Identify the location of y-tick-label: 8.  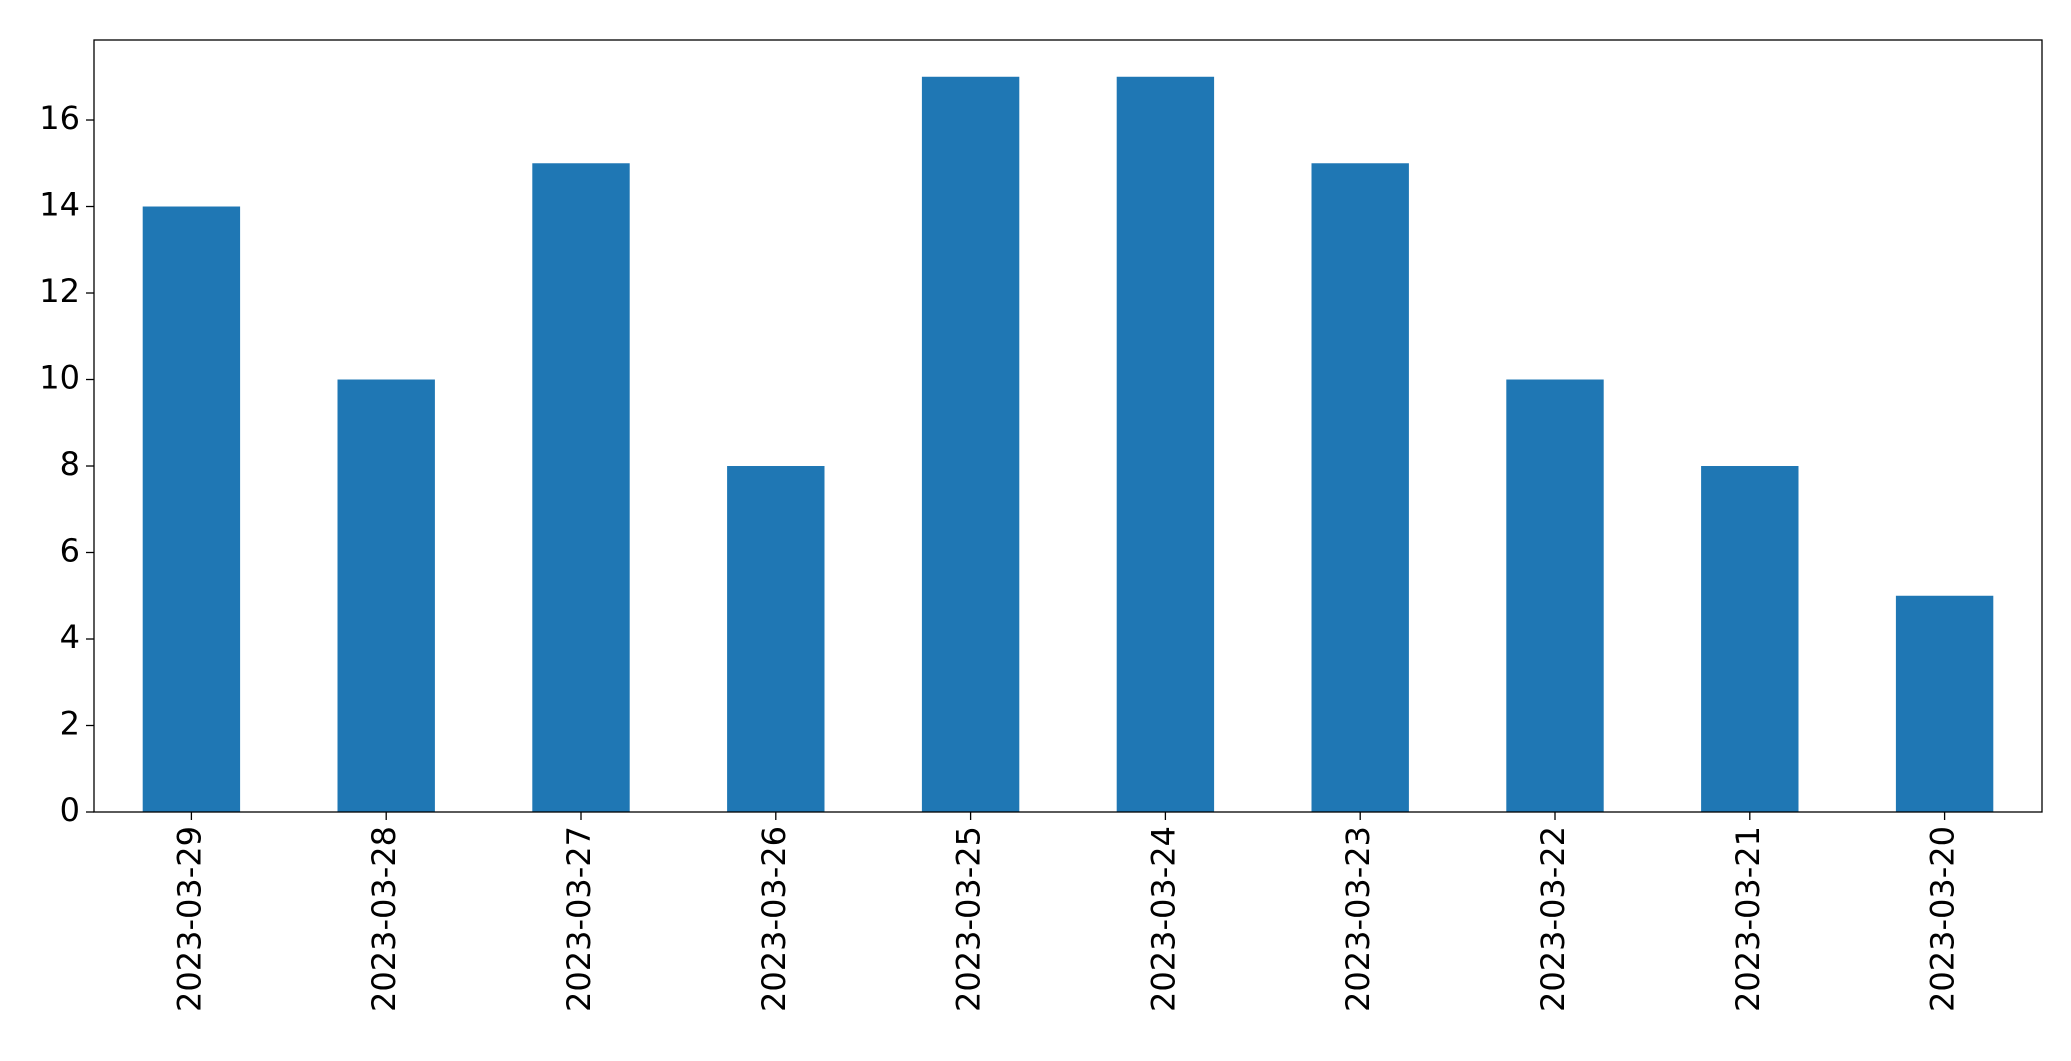
(70, 464).